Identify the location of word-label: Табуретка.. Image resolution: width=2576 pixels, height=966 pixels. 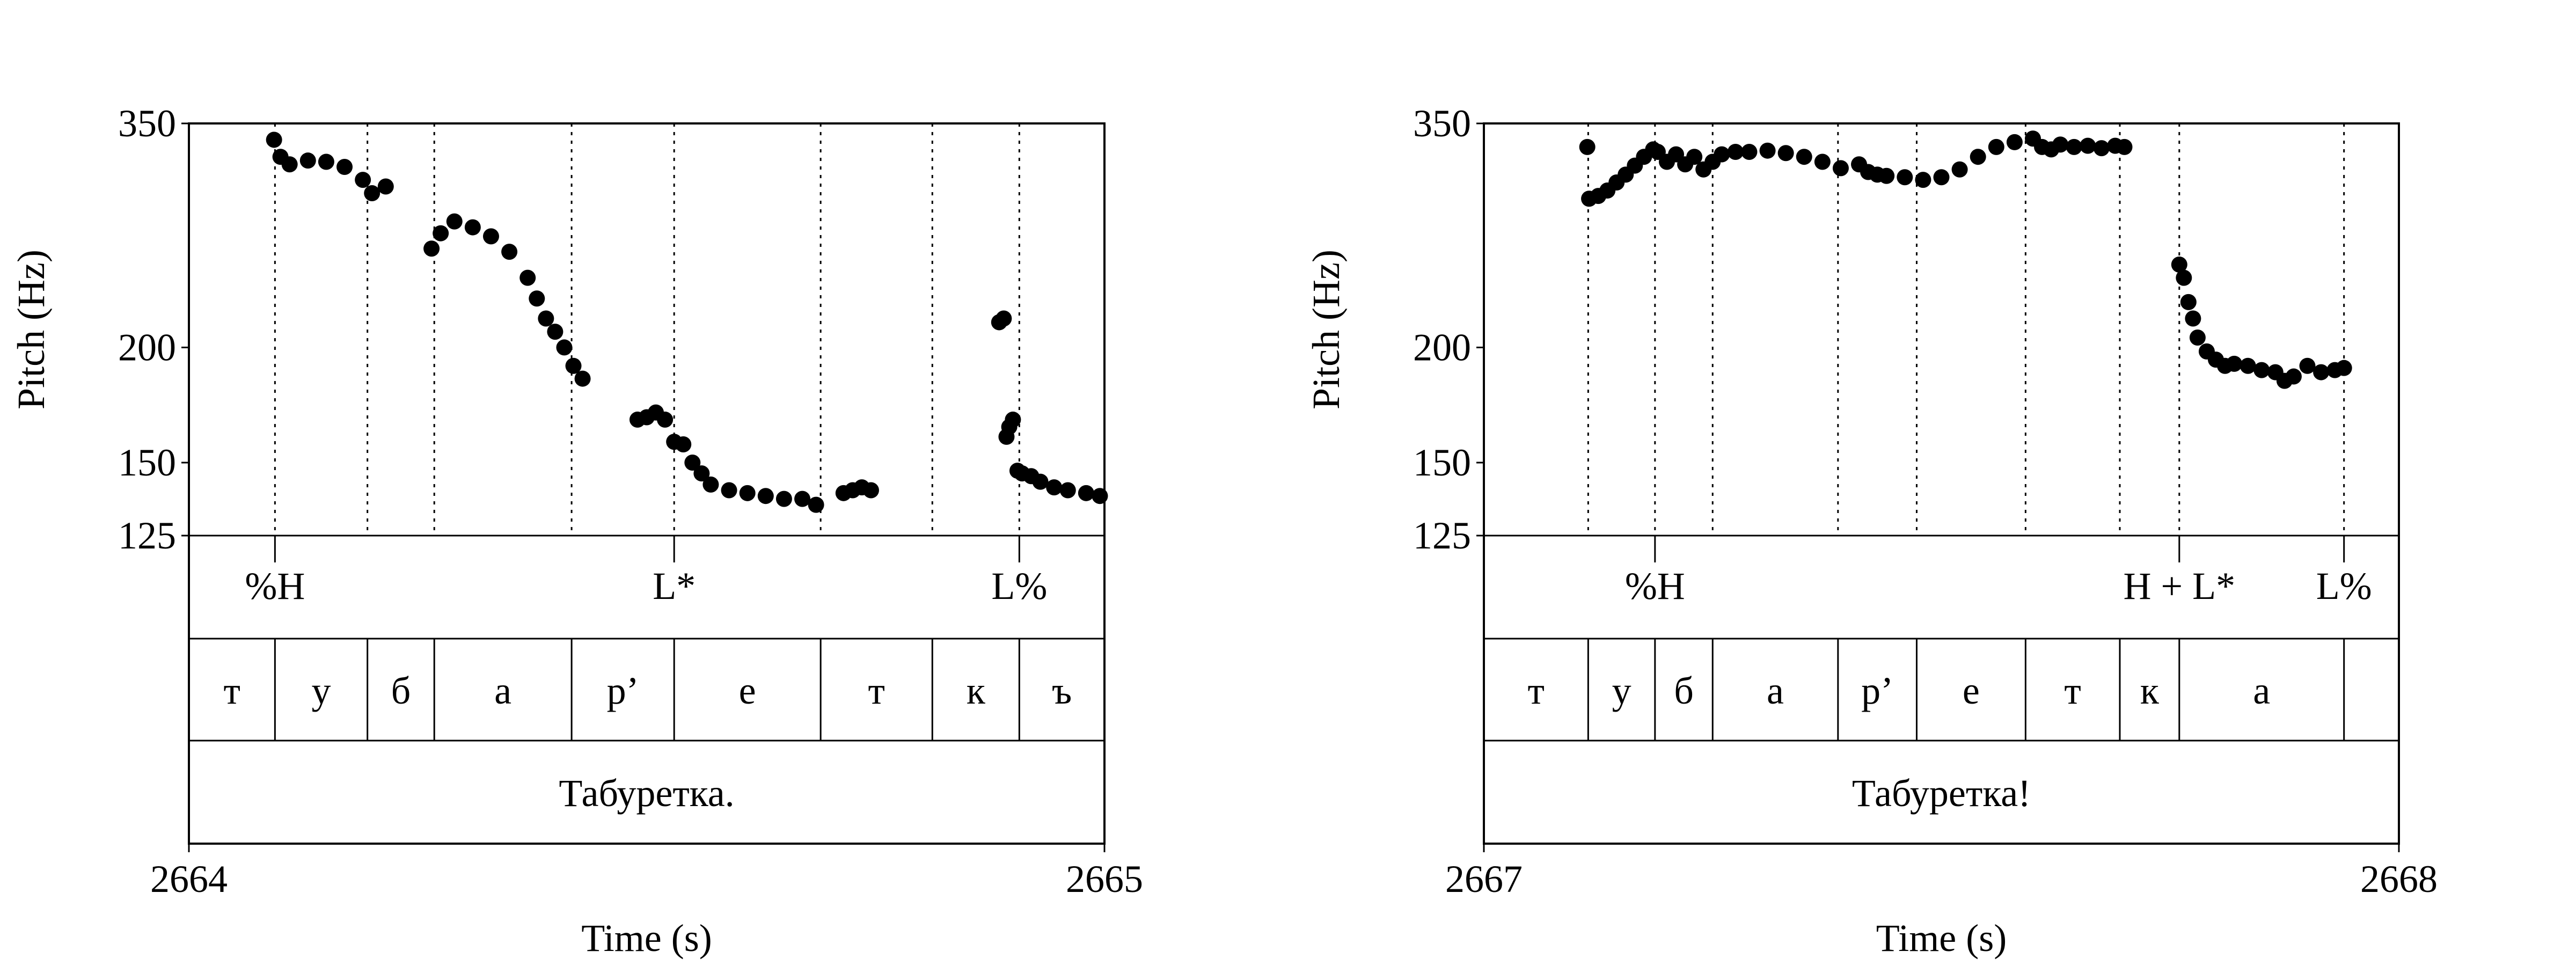
(646, 793).